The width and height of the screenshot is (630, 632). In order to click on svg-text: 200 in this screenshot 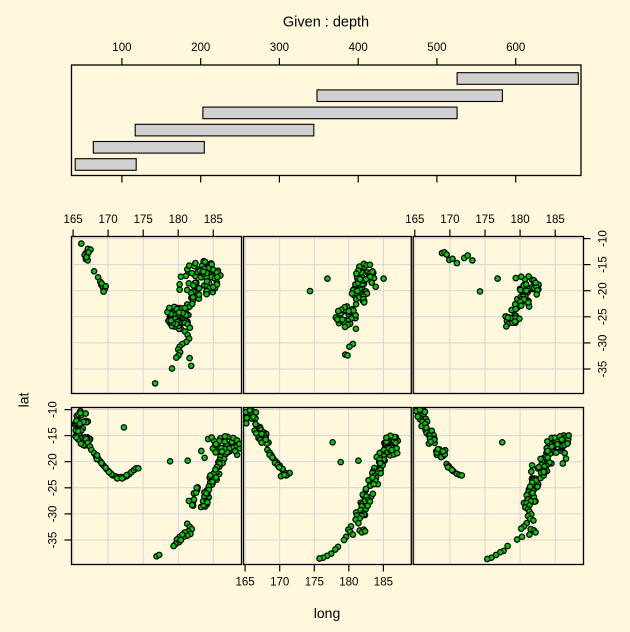, I will do `click(200, 48)`.